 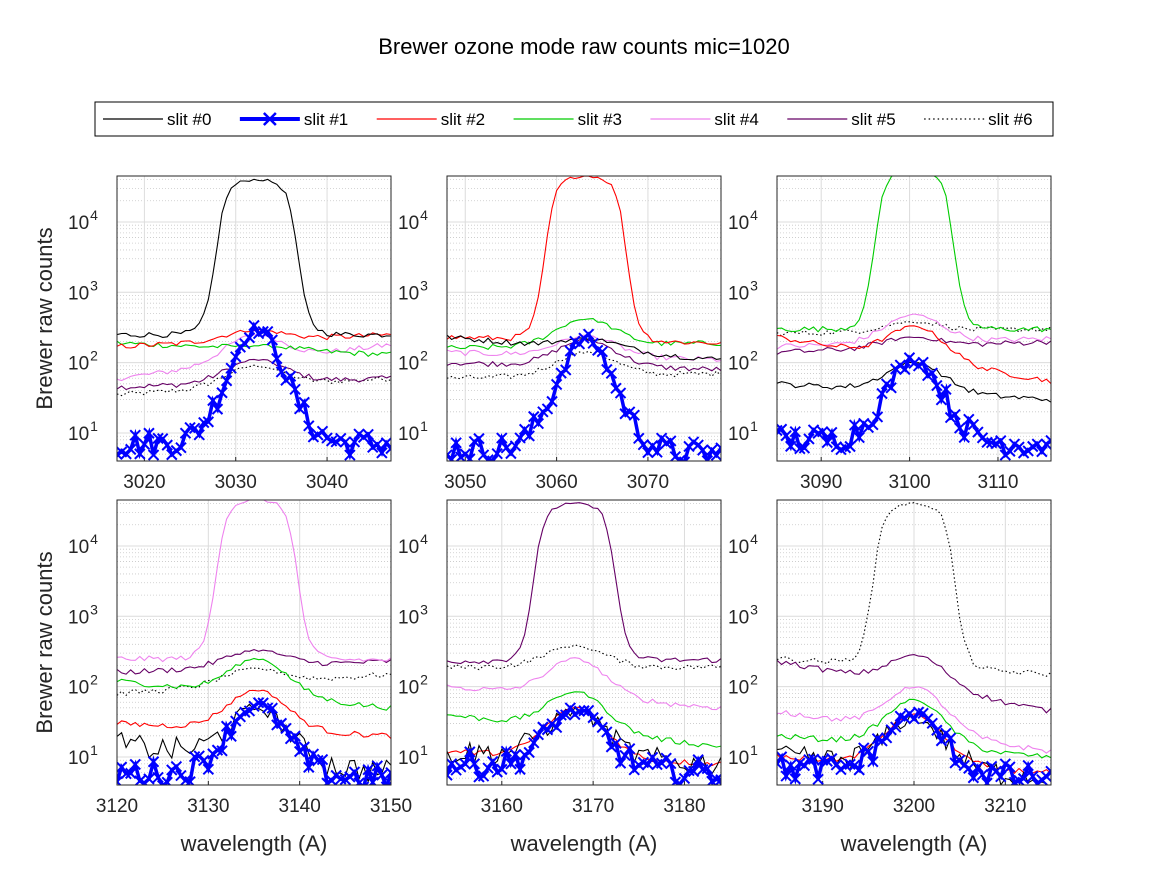 I want to click on legend-label-slit-2: slit #2, so click(x=463, y=119).